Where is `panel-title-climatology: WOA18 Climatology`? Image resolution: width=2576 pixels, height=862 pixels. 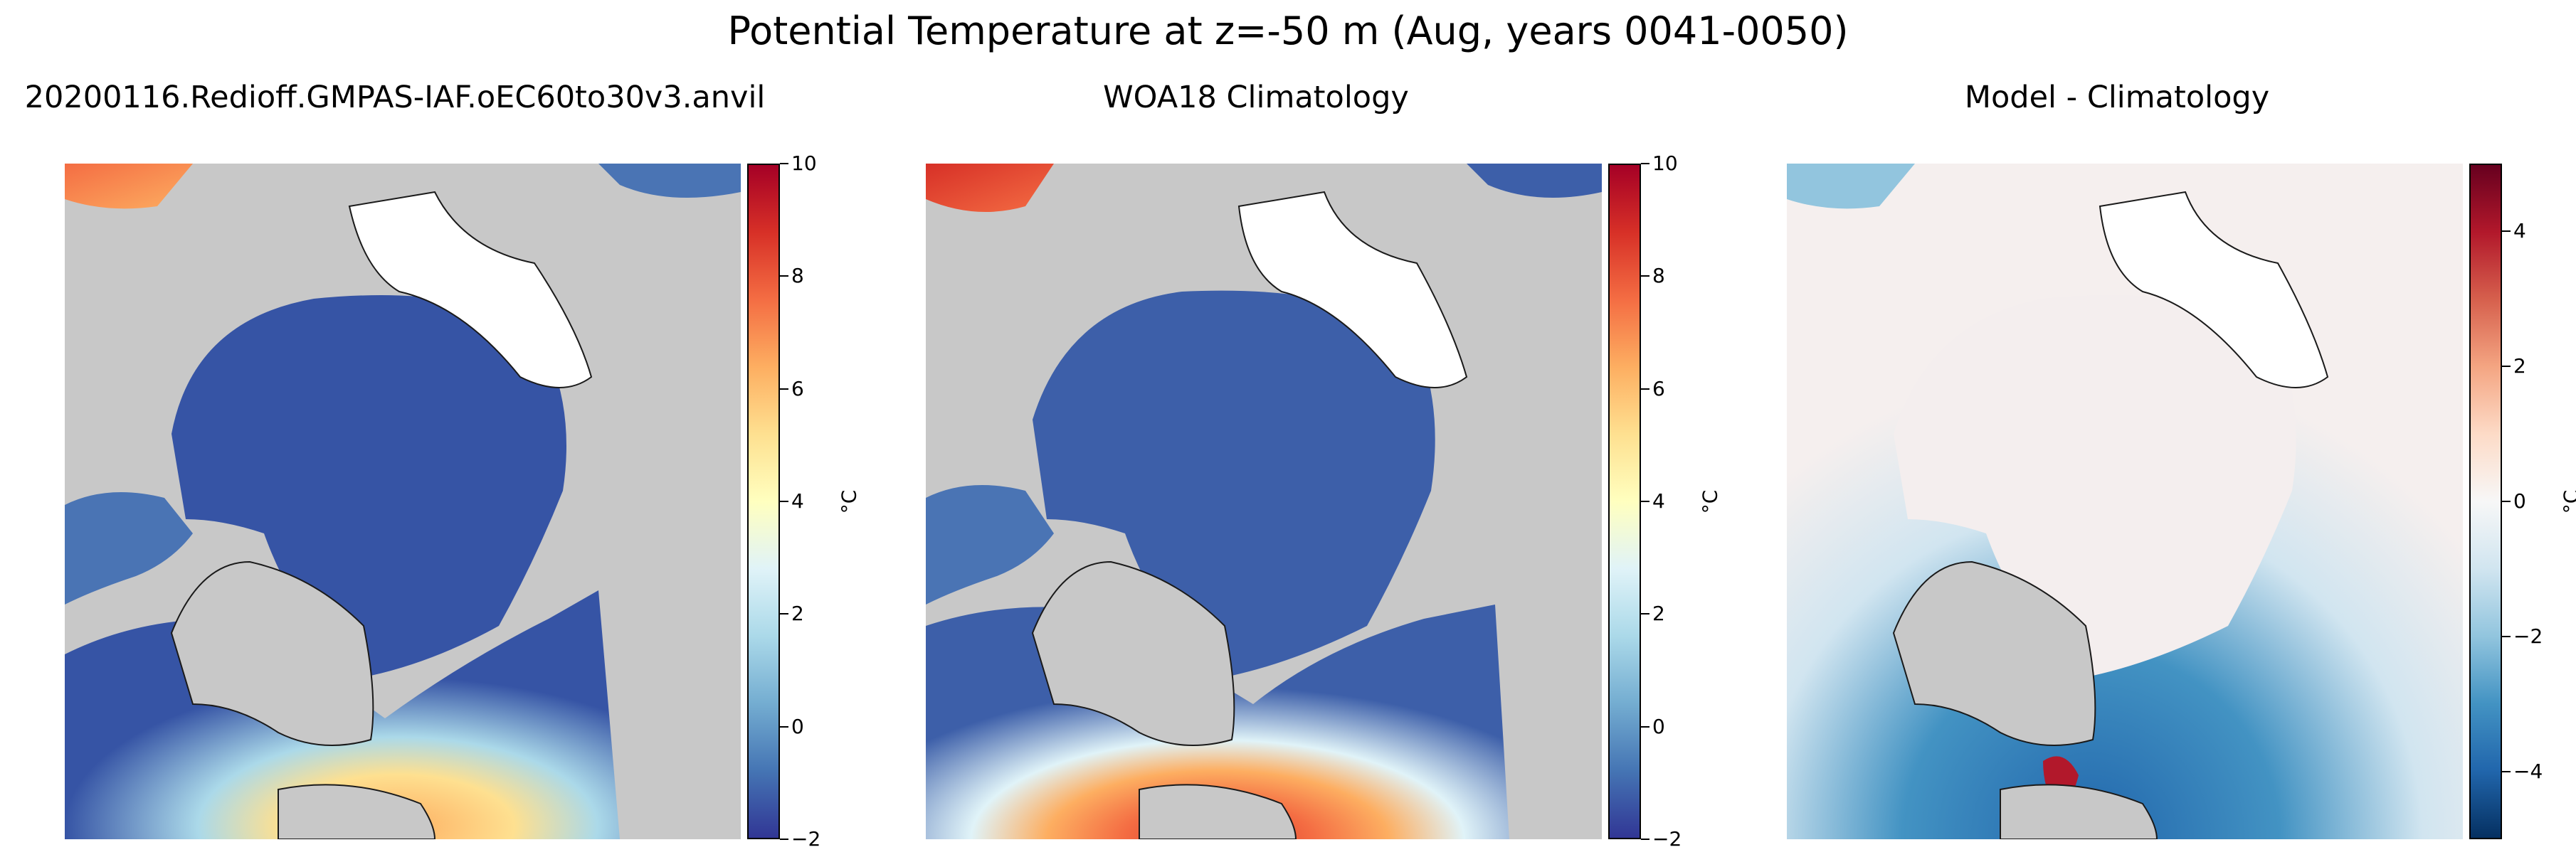
panel-title-climatology: WOA18 Climatology is located at coordinates (1256, 97).